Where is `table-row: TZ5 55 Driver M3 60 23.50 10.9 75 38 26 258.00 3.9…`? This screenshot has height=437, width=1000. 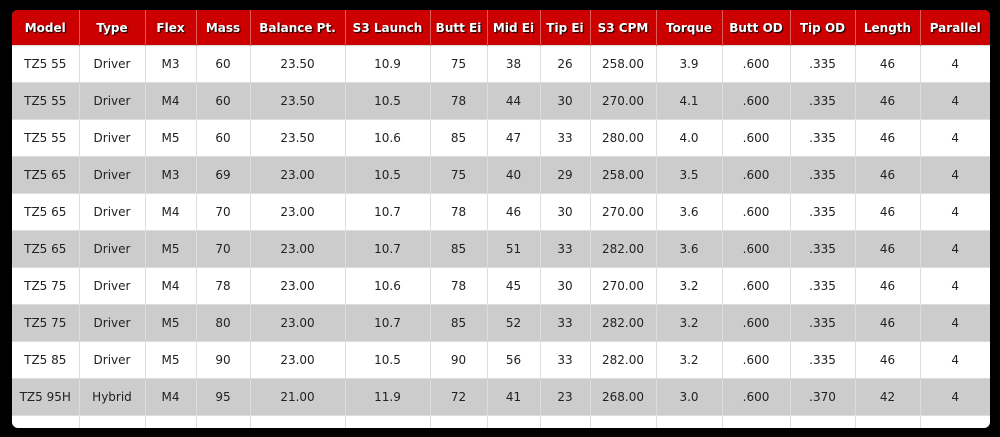 table-row: TZ5 55 Driver M3 60 23.50 10.9 75 38 26 258.00 3.9… is located at coordinates (501, 64).